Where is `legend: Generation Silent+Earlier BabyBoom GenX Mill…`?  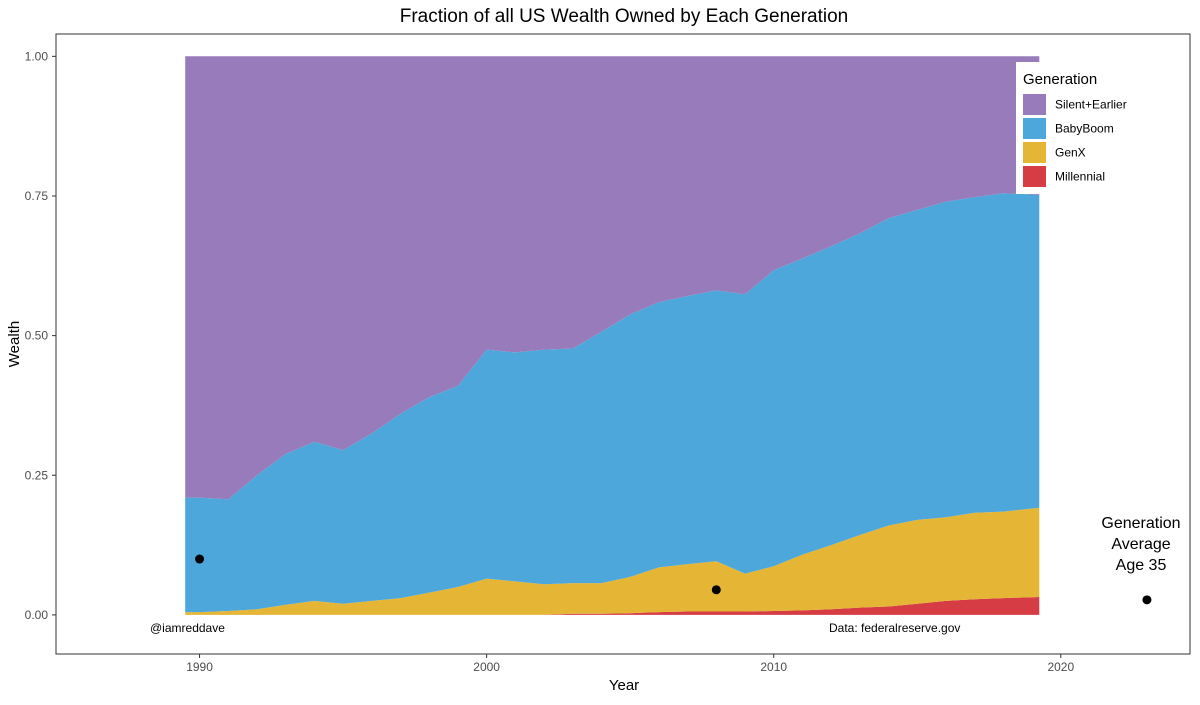
legend: Generation Silent+Earlier BabyBoom GenX Mill… is located at coordinates (1081, 128).